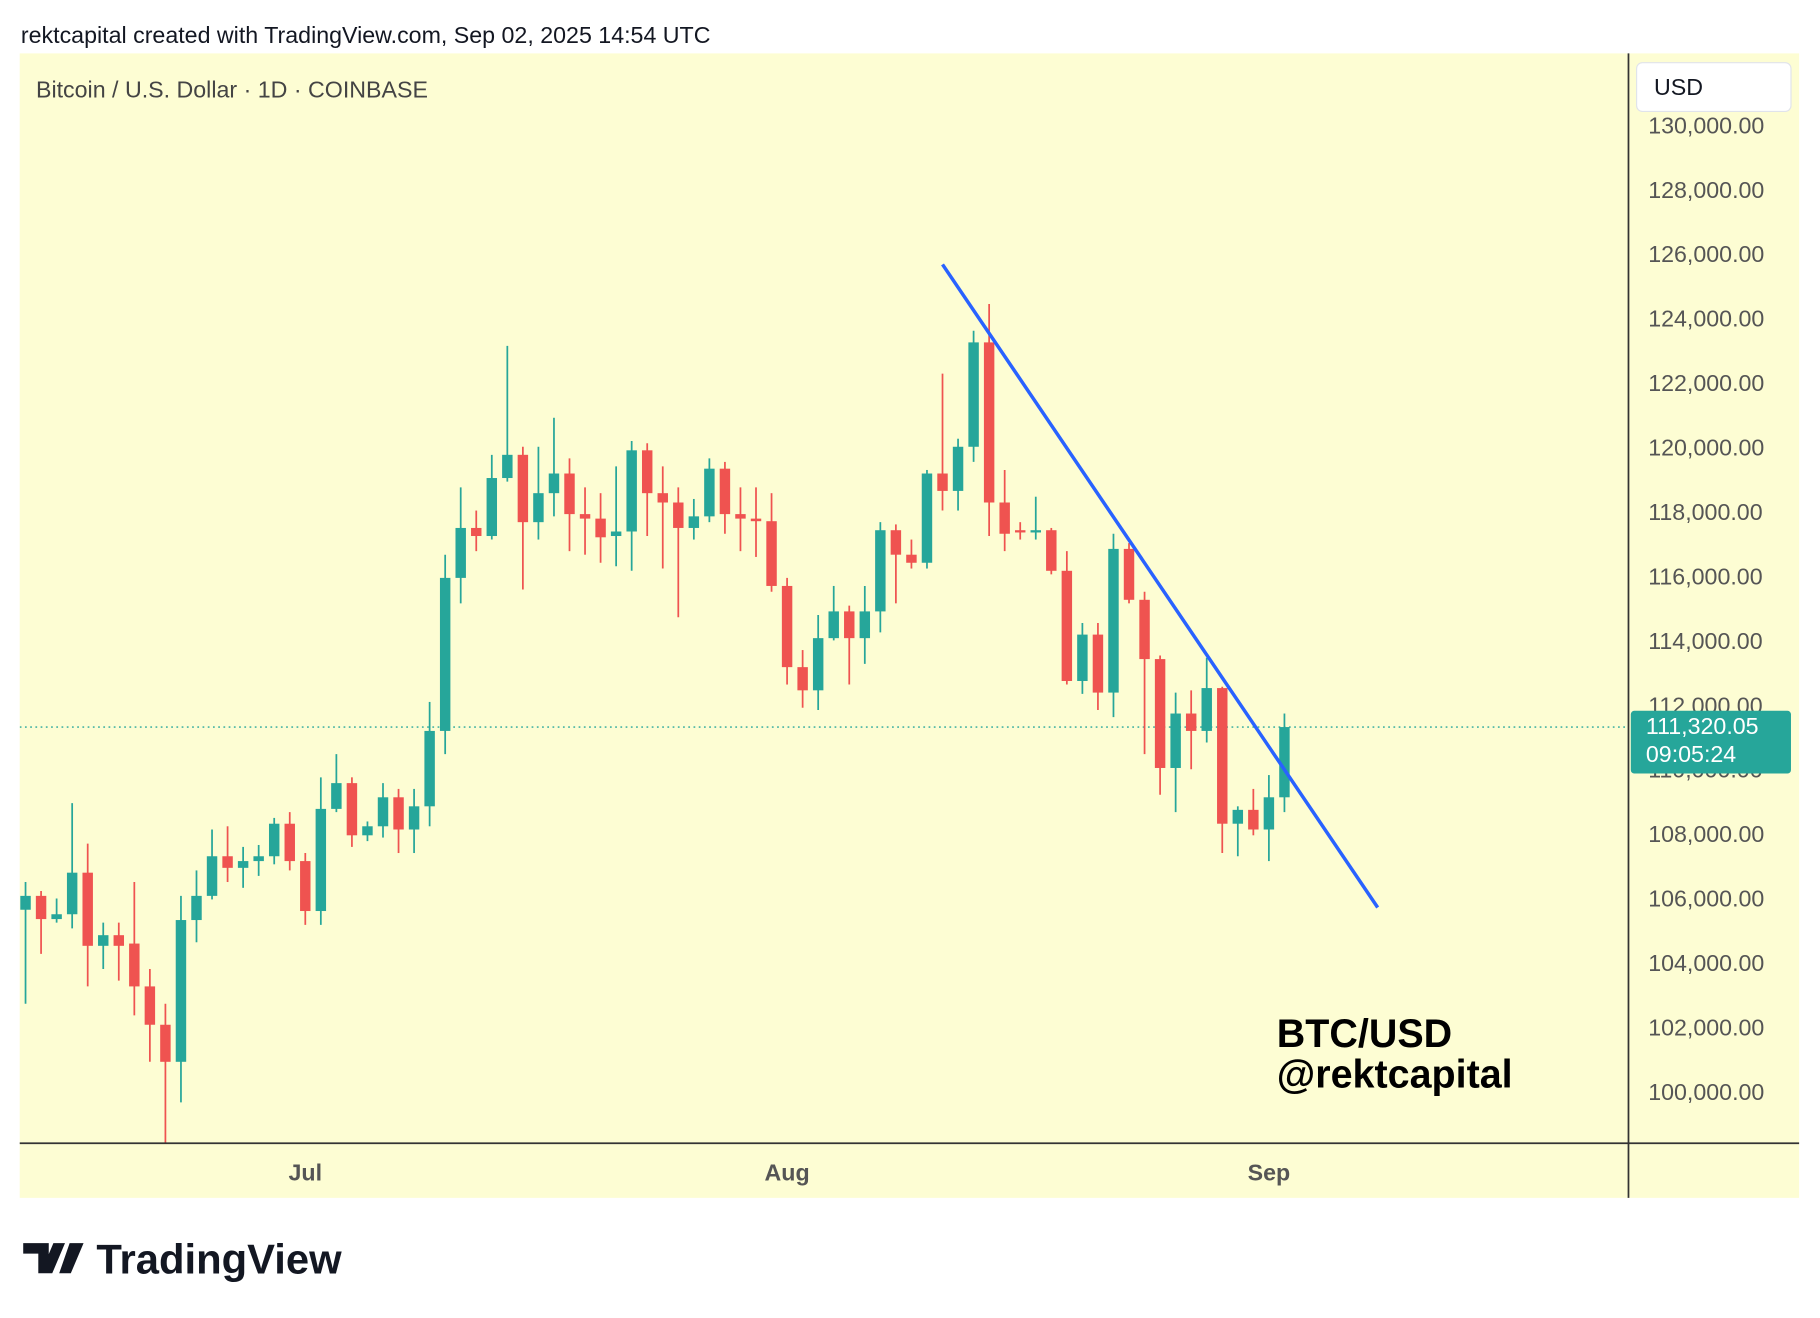 The width and height of the screenshot is (1820, 1318). I want to click on x-tick-label: Sep, so click(1269, 1172).